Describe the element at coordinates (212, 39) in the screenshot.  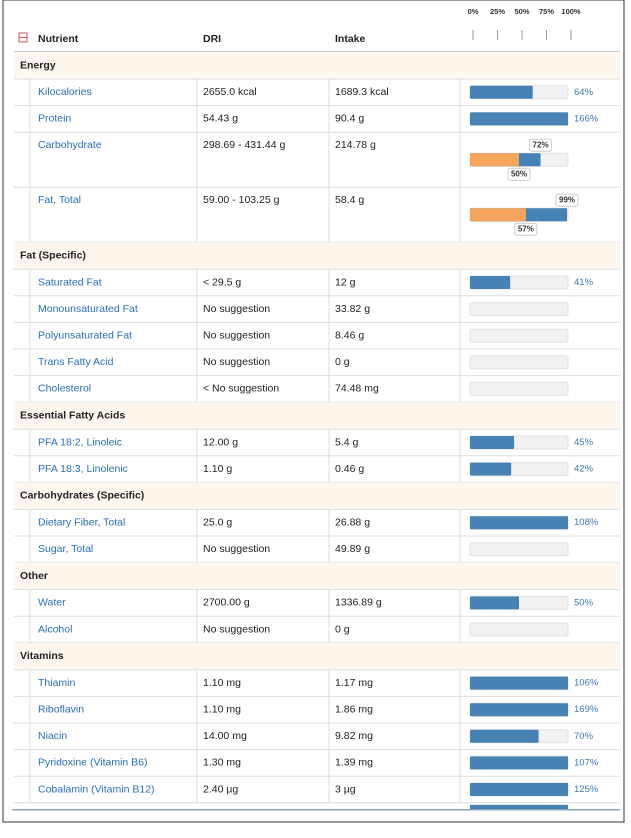
I see `header-dri: DRI` at that location.